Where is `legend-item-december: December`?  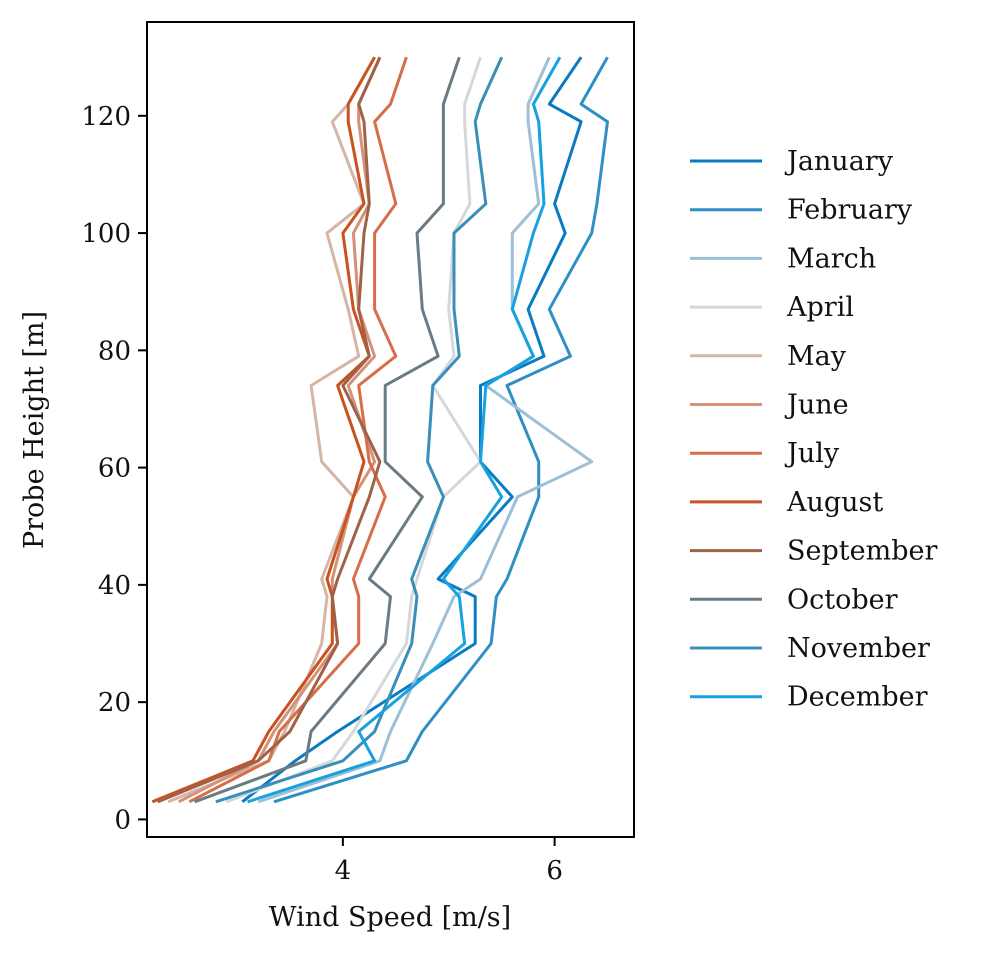
legend-item-december: December is located at coordinates (809, 697).